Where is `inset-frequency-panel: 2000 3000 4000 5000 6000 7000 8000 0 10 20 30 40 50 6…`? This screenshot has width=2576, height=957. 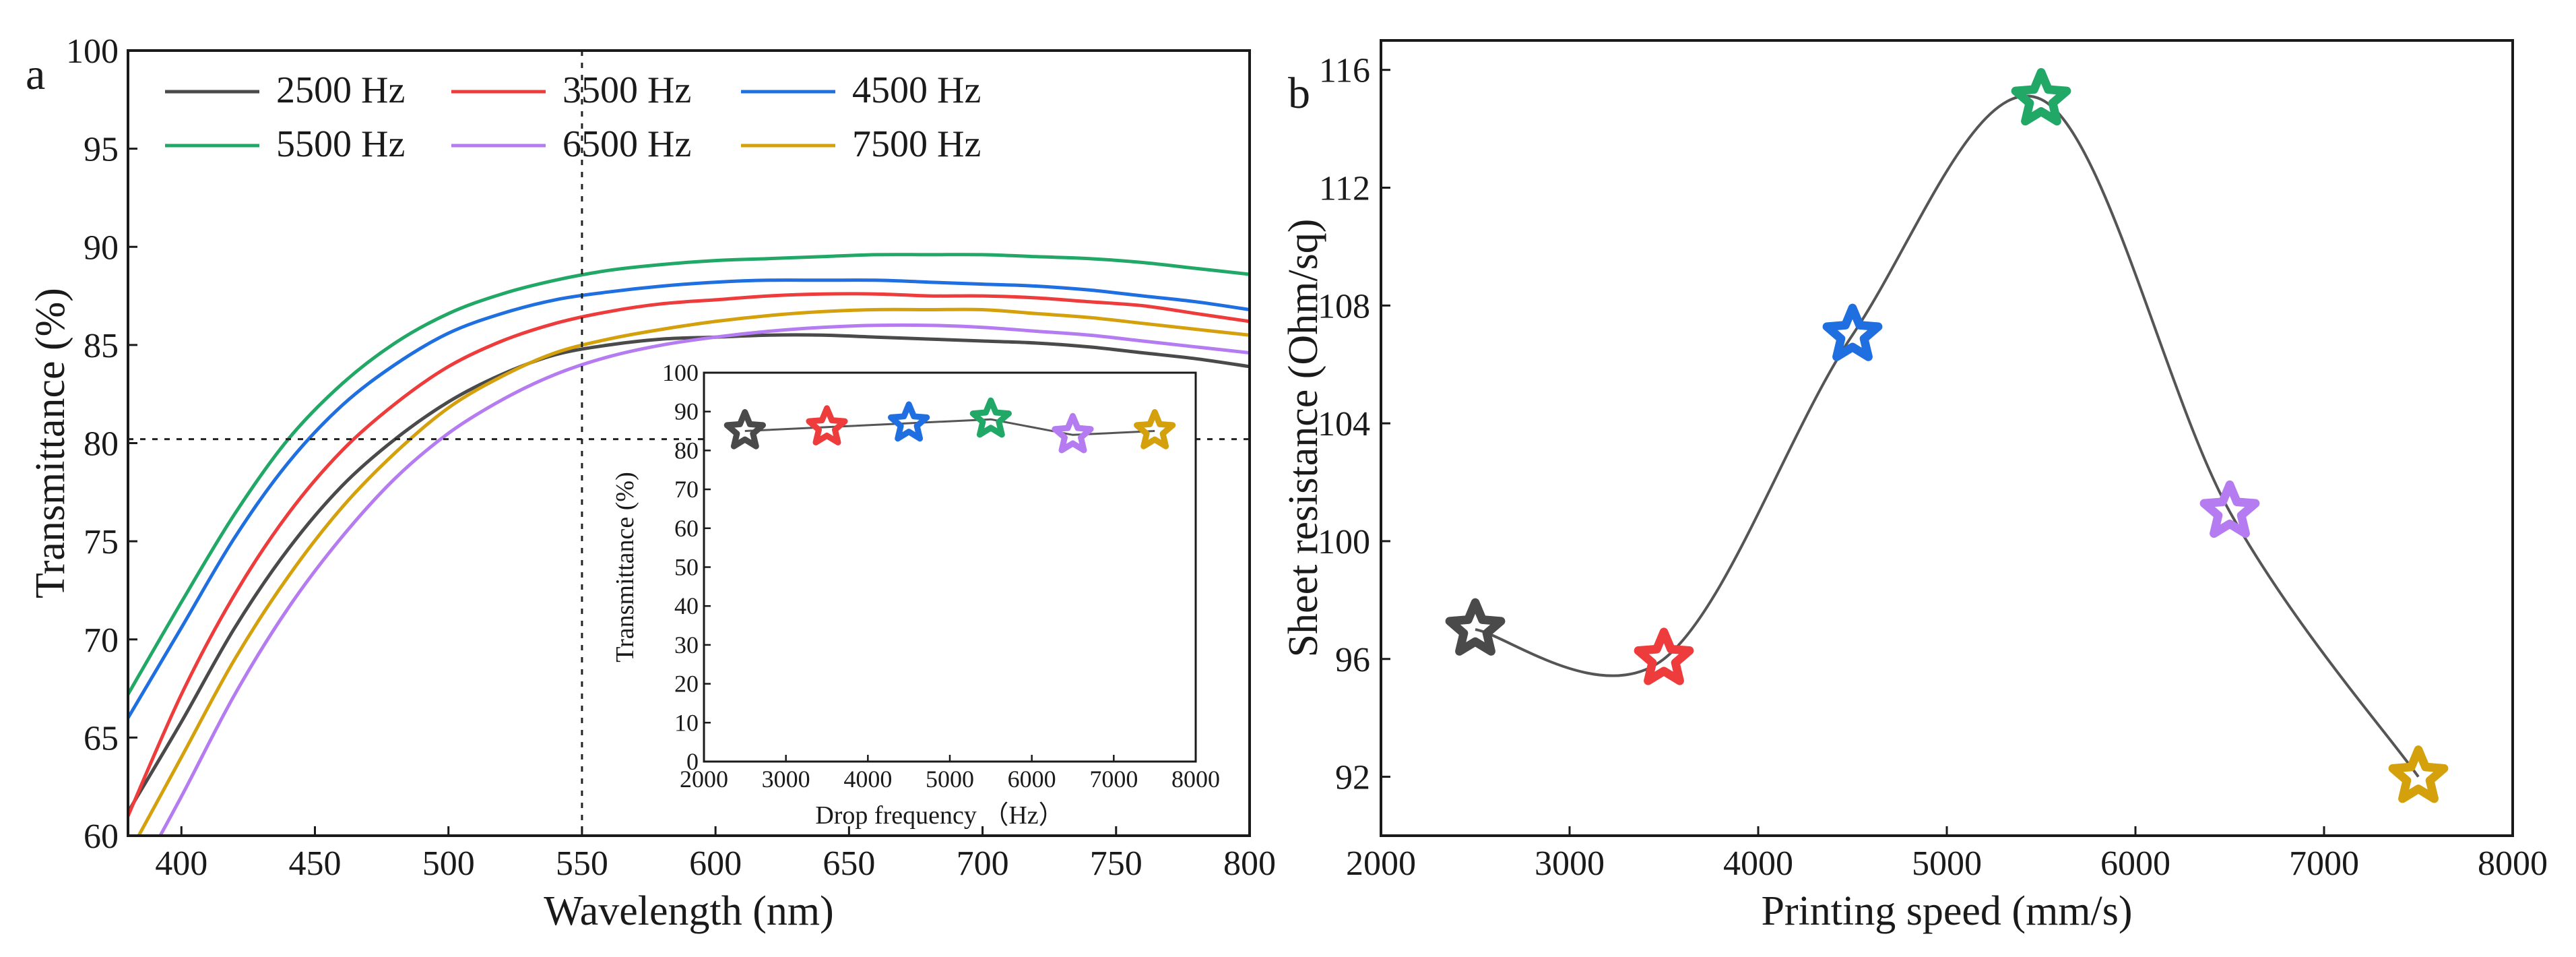 inset-frequency-panel: 2000 3000 4000 5000 6000 7000 8000 0 10 20 30 40 50 6… is located at coordinates (916, 594).